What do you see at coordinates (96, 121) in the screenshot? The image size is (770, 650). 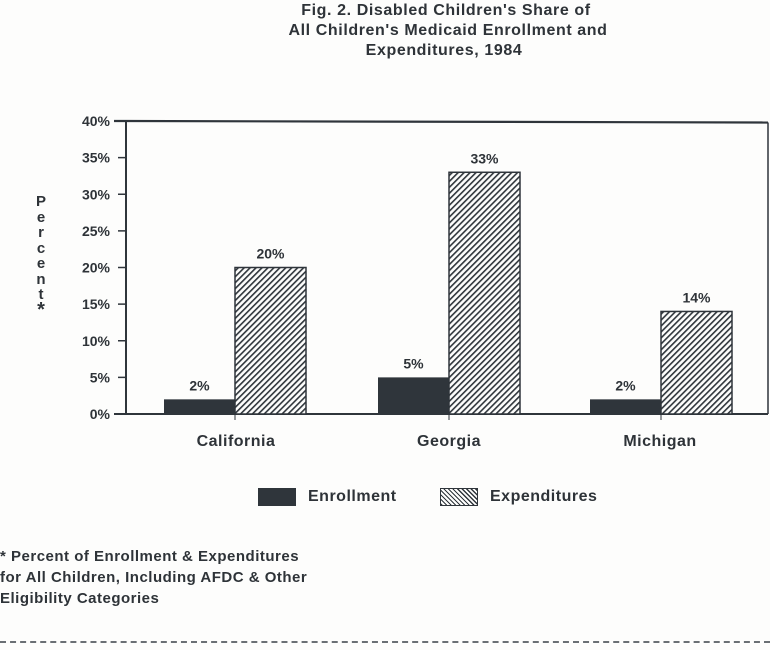 I see `y-tick-label: 40%` at bounding box center [96, 121].